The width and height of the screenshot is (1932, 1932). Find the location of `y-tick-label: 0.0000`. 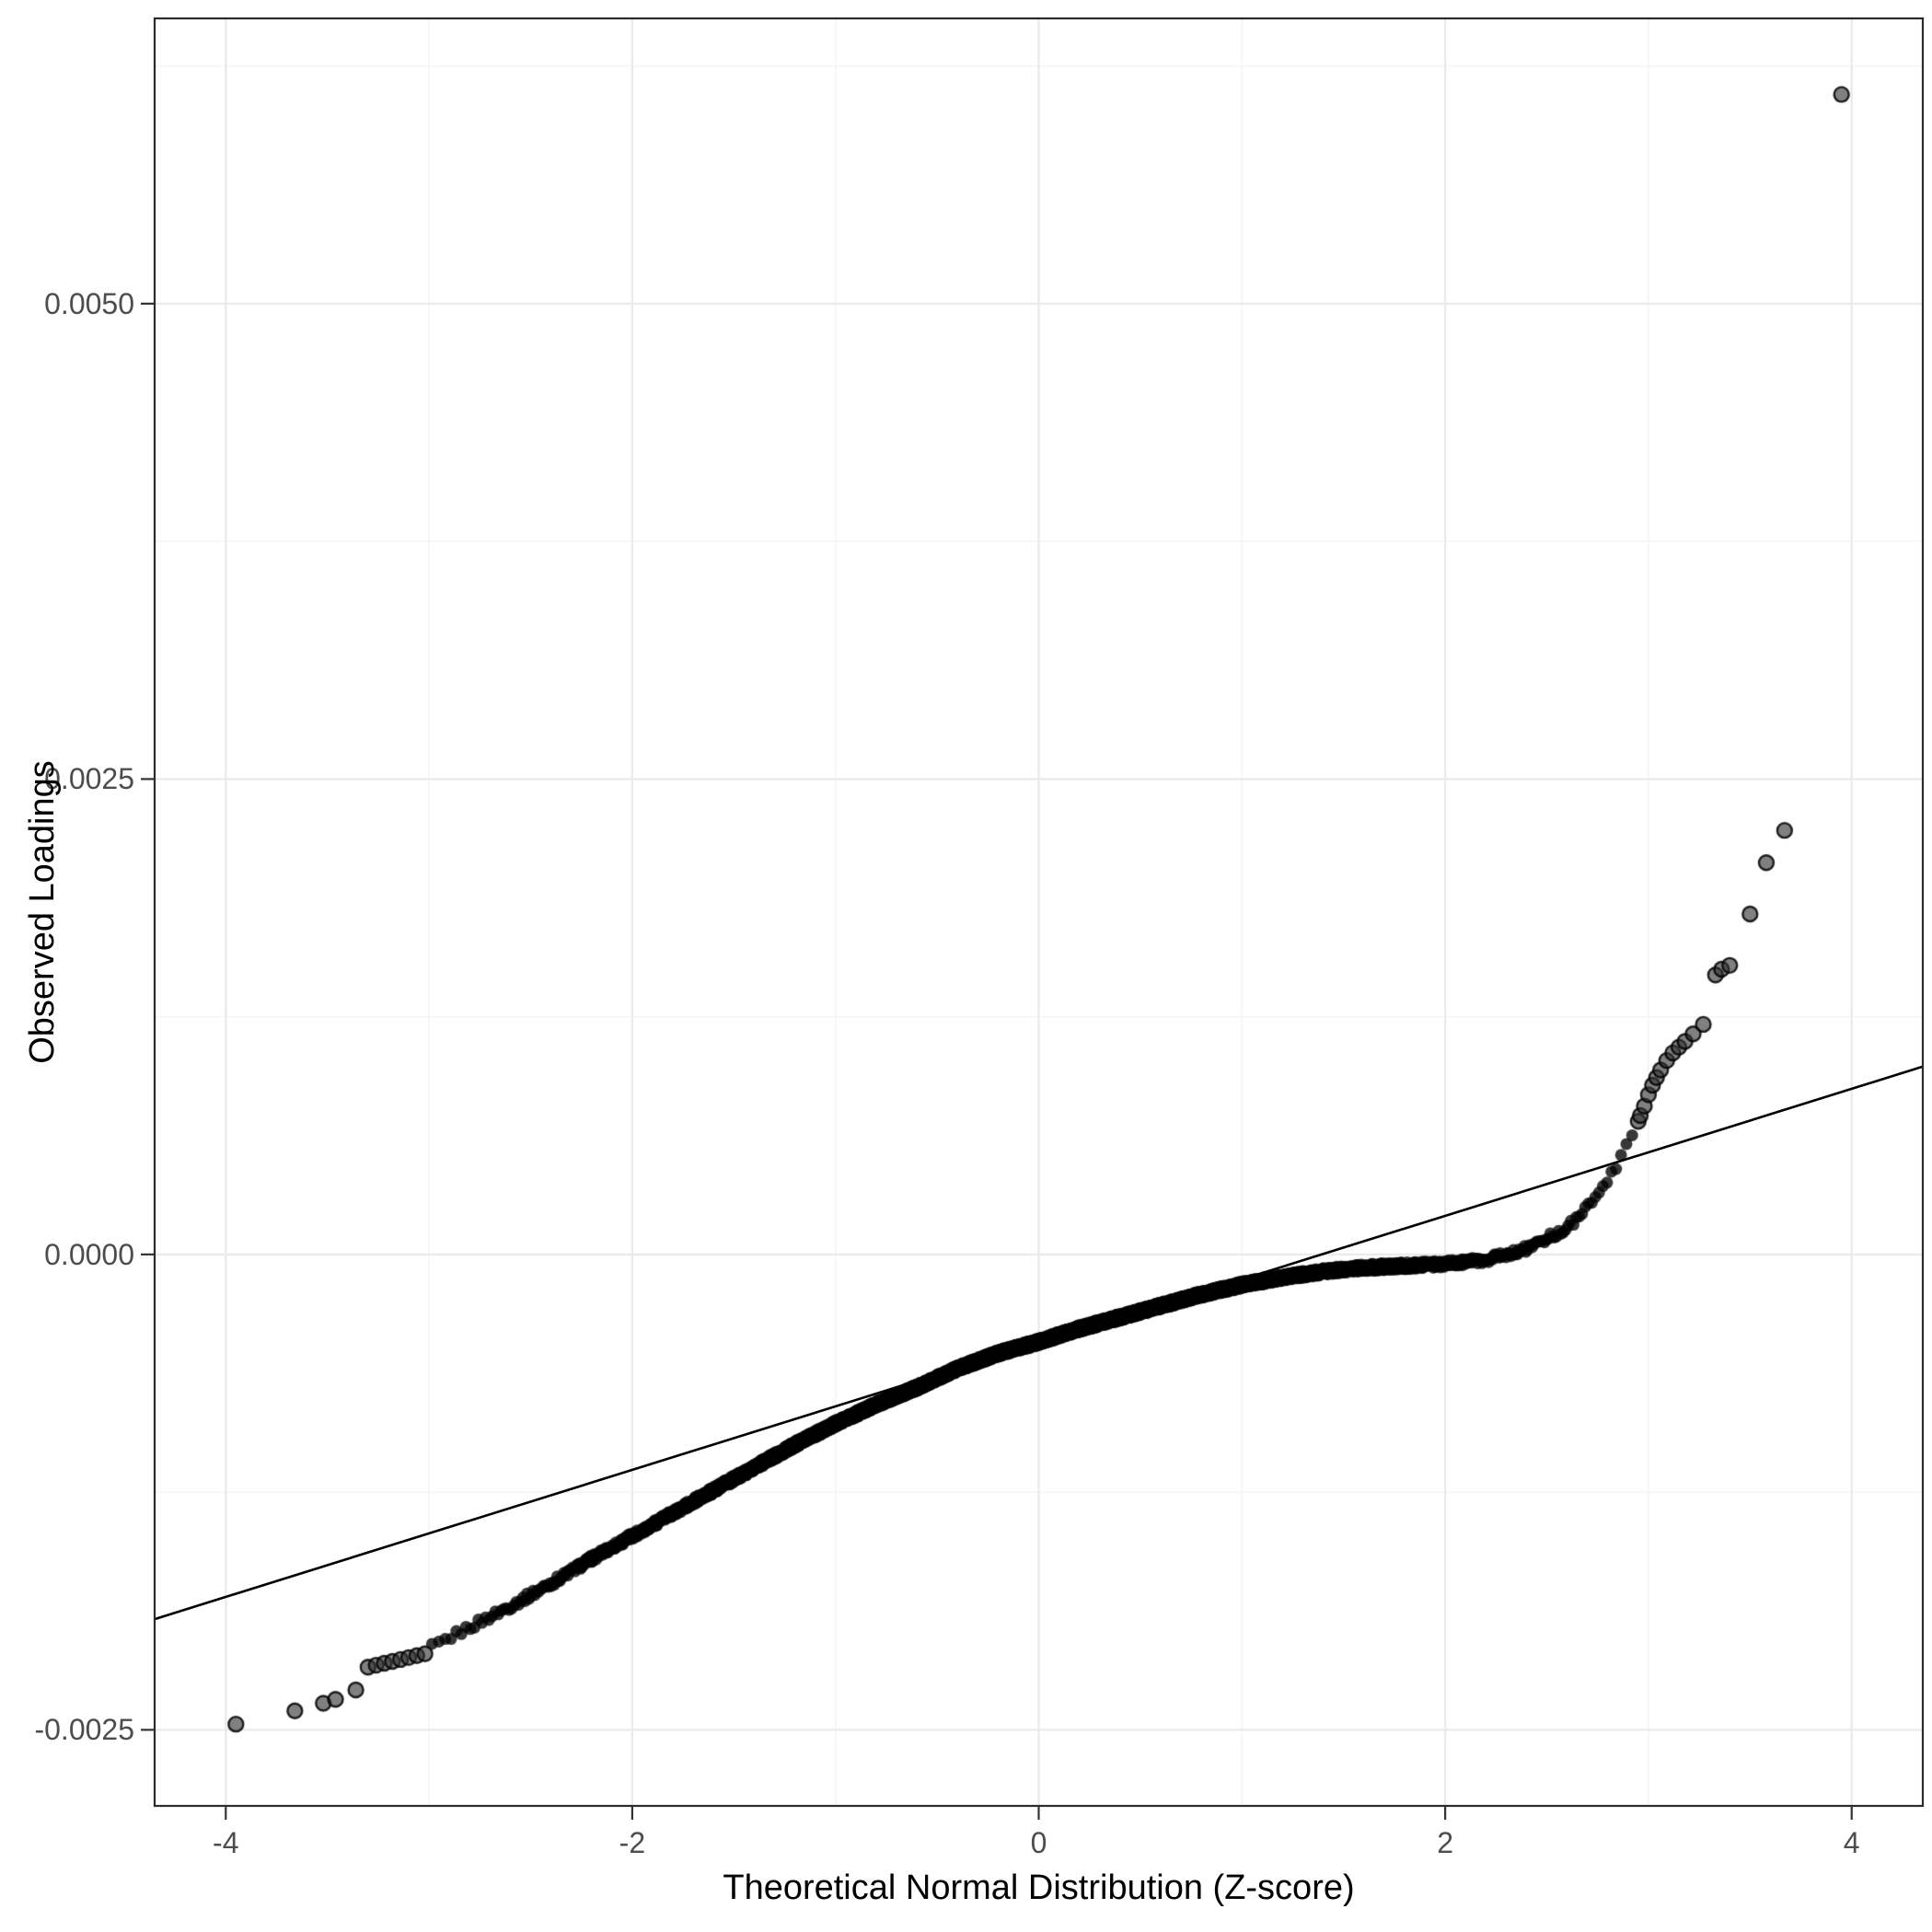

y-tick-label: 0.0000 is located at coordinates (89, 1254).